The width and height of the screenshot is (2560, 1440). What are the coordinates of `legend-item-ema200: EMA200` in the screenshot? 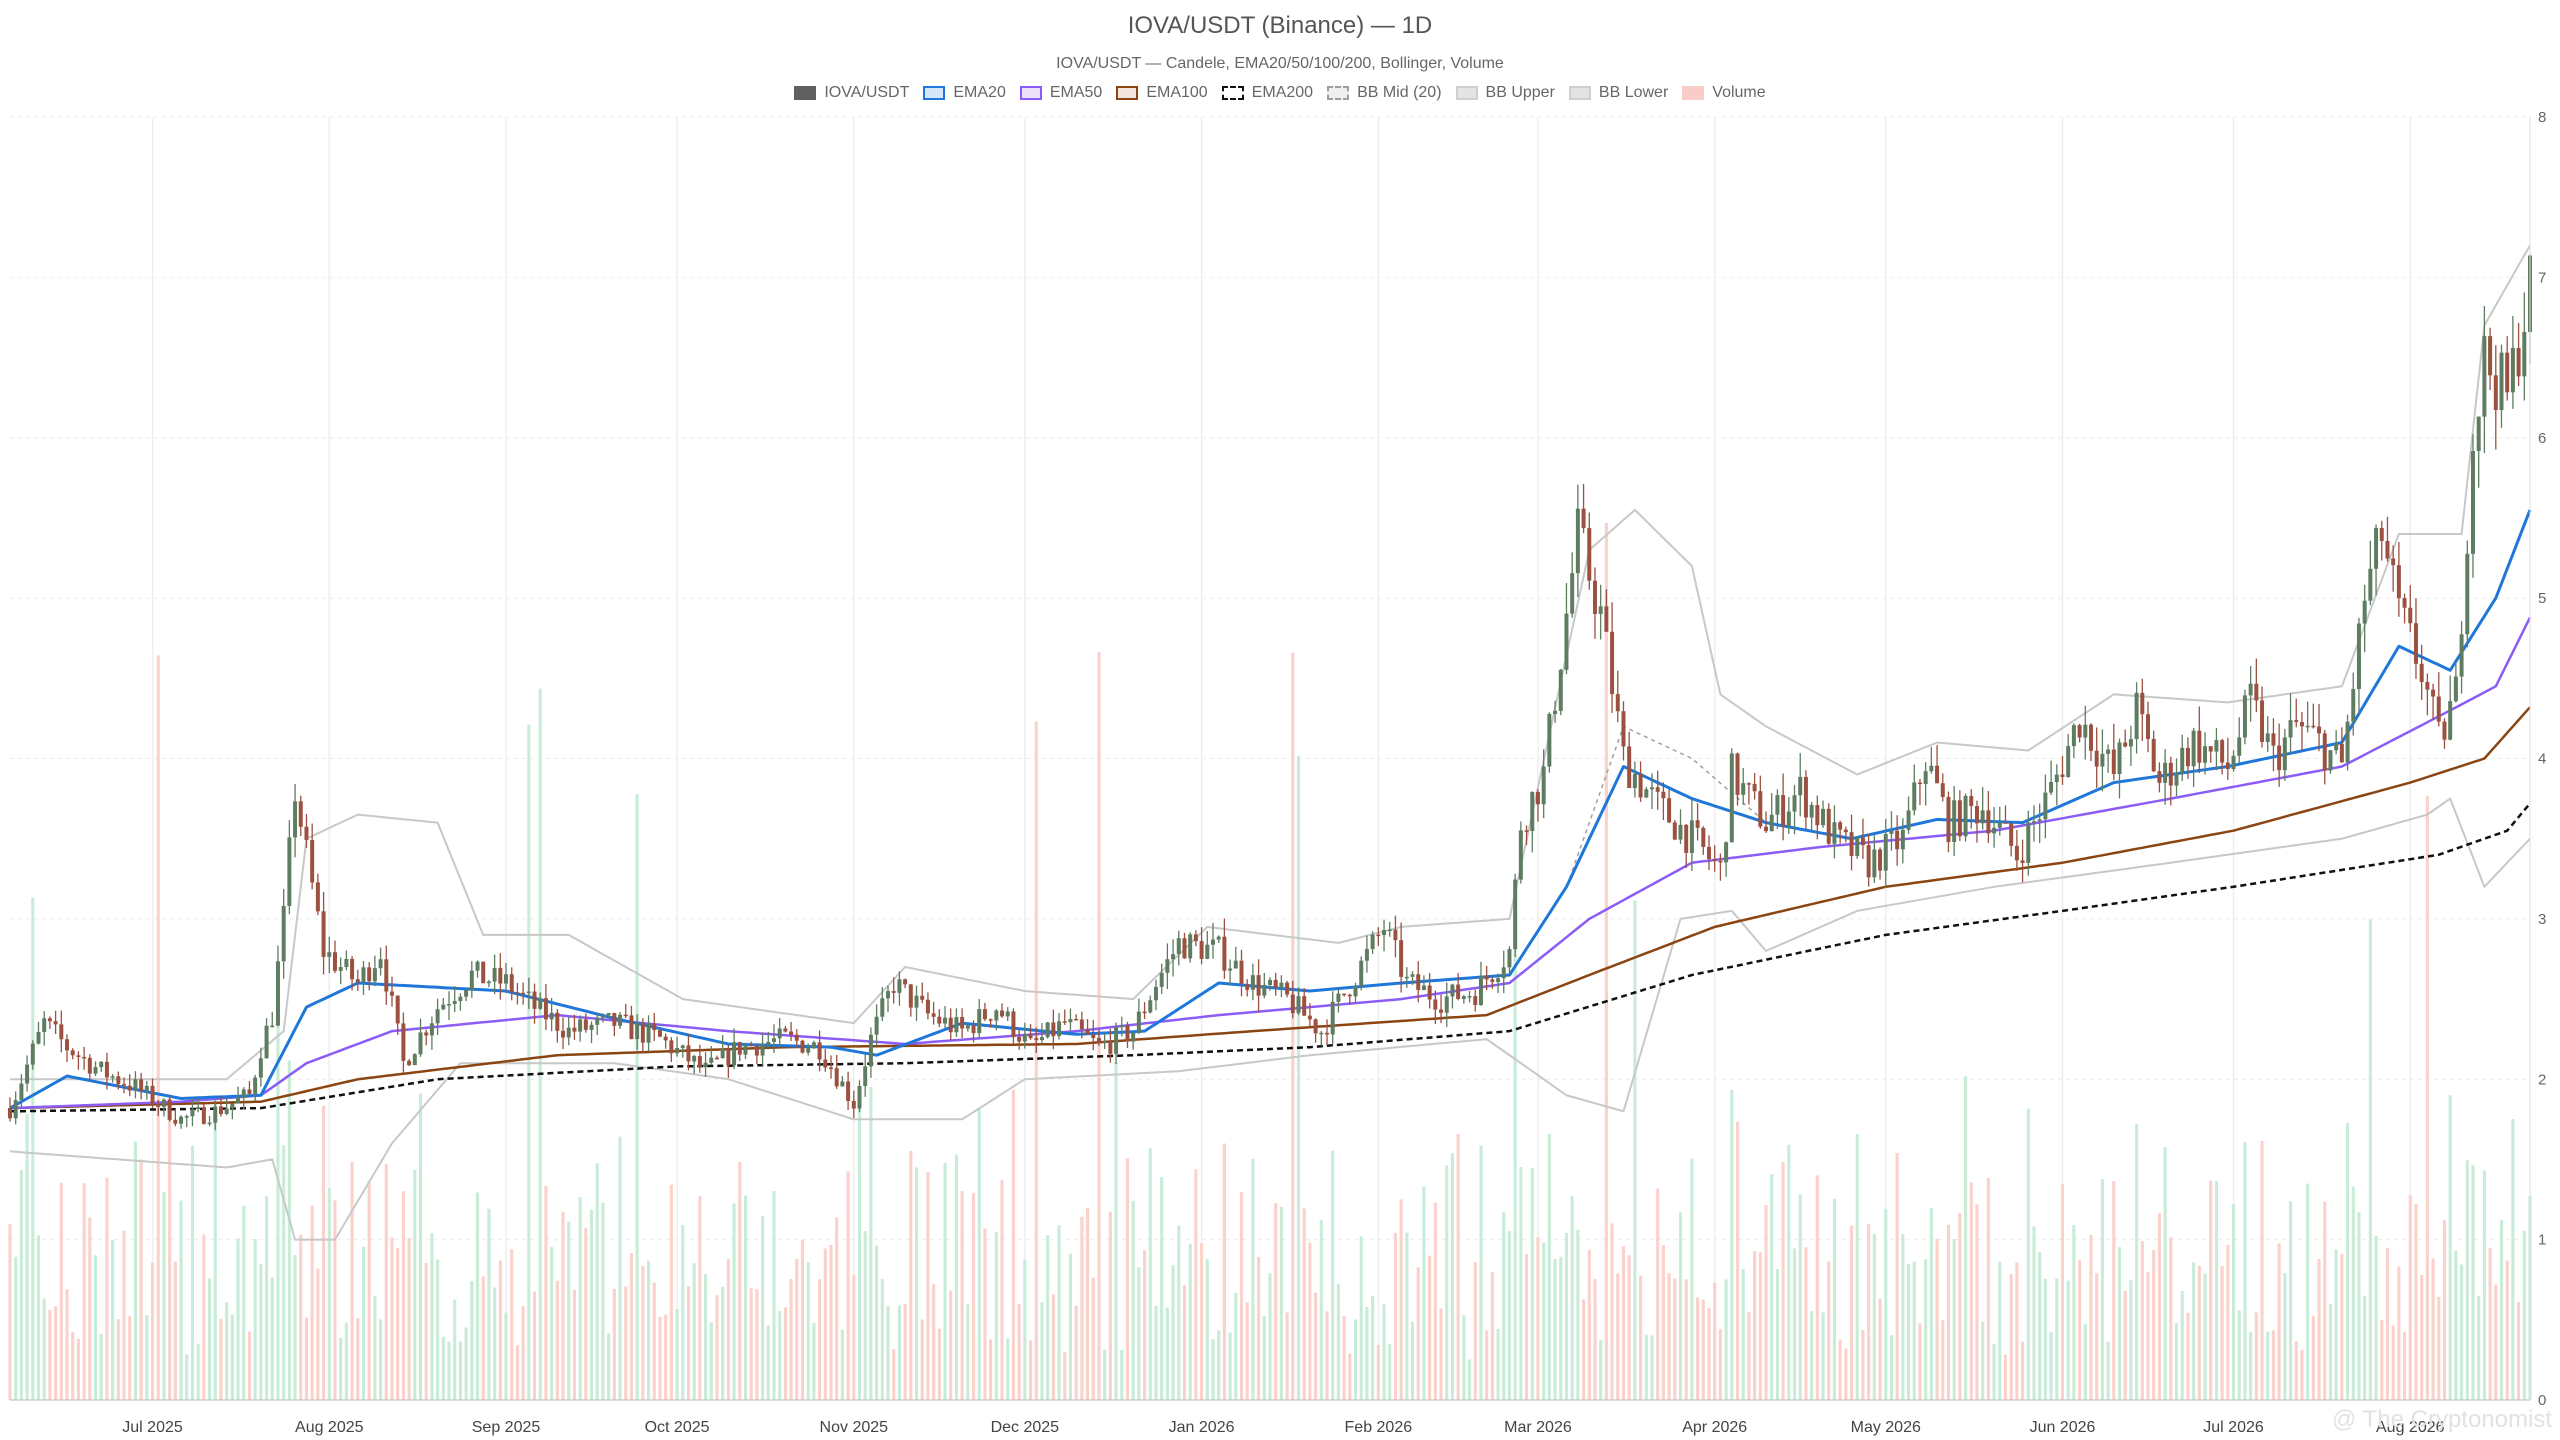 It's located at (1267, 93).